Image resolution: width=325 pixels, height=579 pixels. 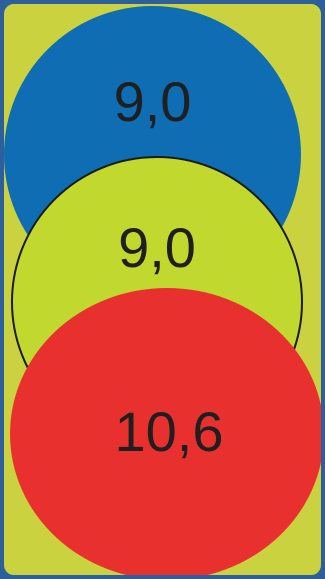 What do you see at coordinates (157, 247) in the screenshot?
I see `middle-circle-value: 9,0` at bounding box center [157, 247].